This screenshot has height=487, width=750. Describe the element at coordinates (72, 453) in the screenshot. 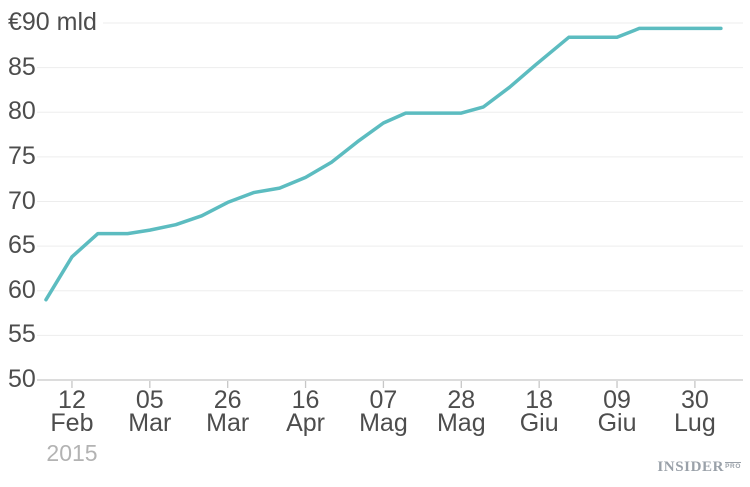

I see `x-axis-year-label: 2015` at that location.